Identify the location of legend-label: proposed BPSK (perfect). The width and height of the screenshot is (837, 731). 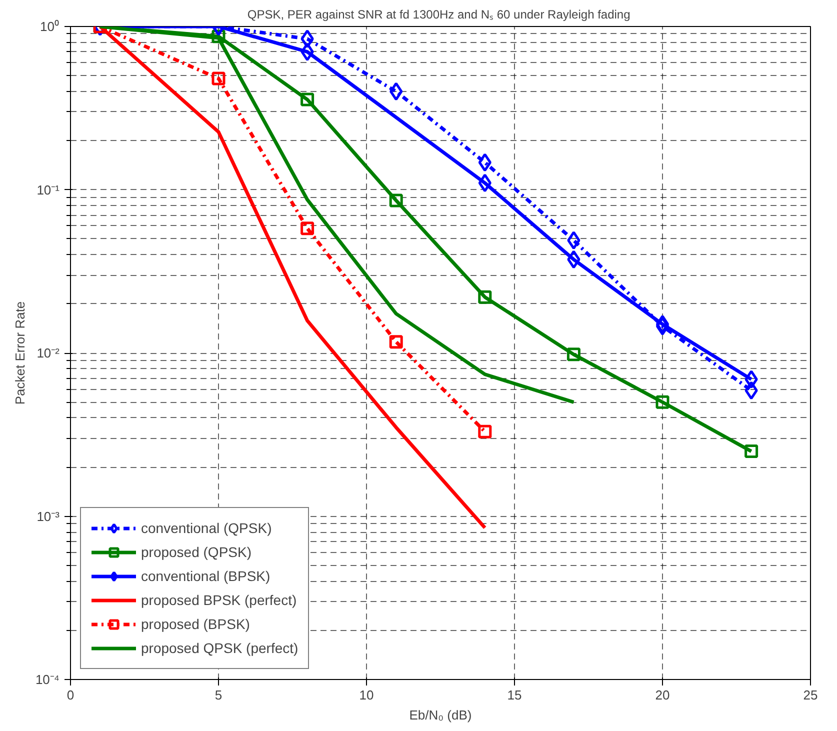
(219, 600).